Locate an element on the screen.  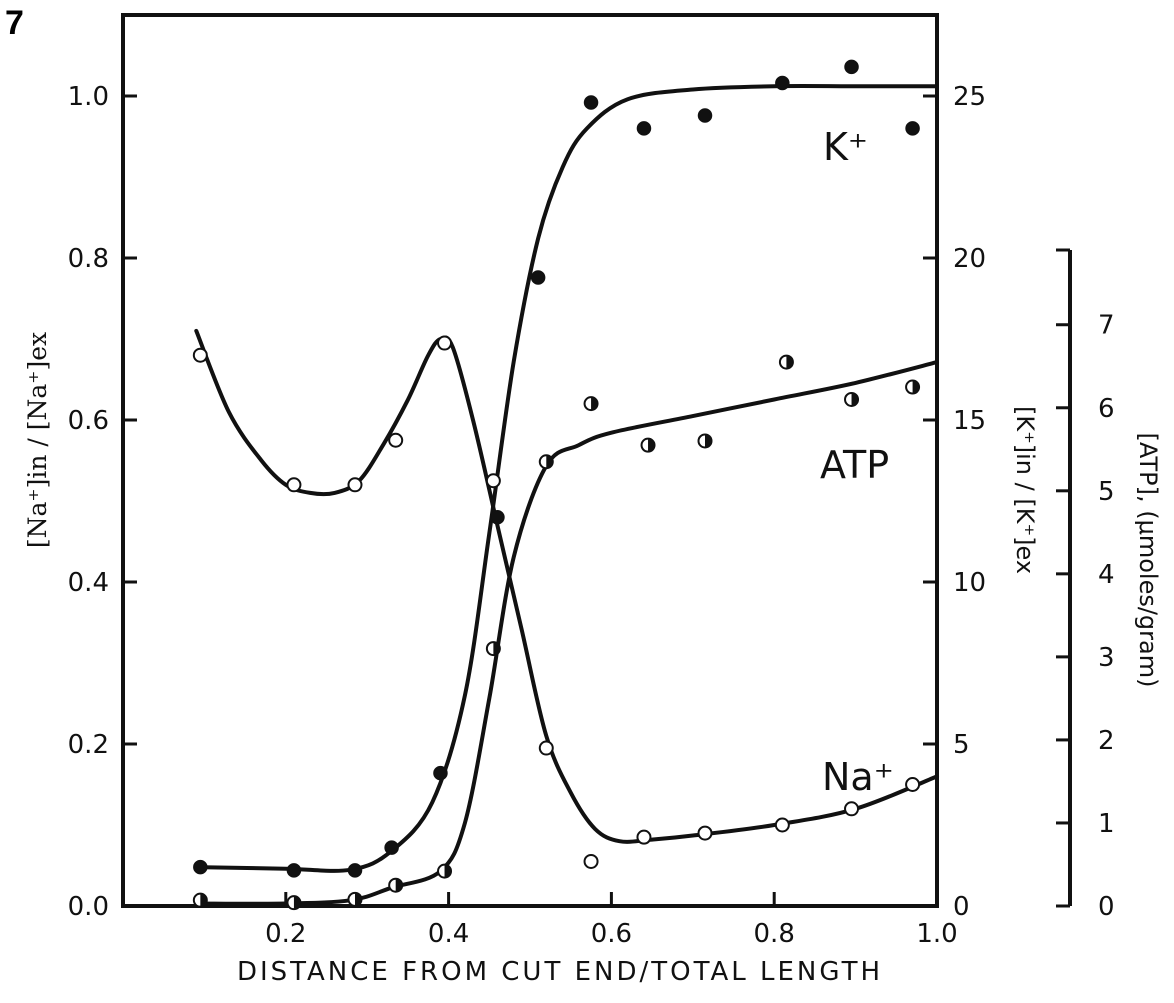
x-axis: 0.2 0.4 0.6 0.8 1.0 is located at coordinates (611, 920).